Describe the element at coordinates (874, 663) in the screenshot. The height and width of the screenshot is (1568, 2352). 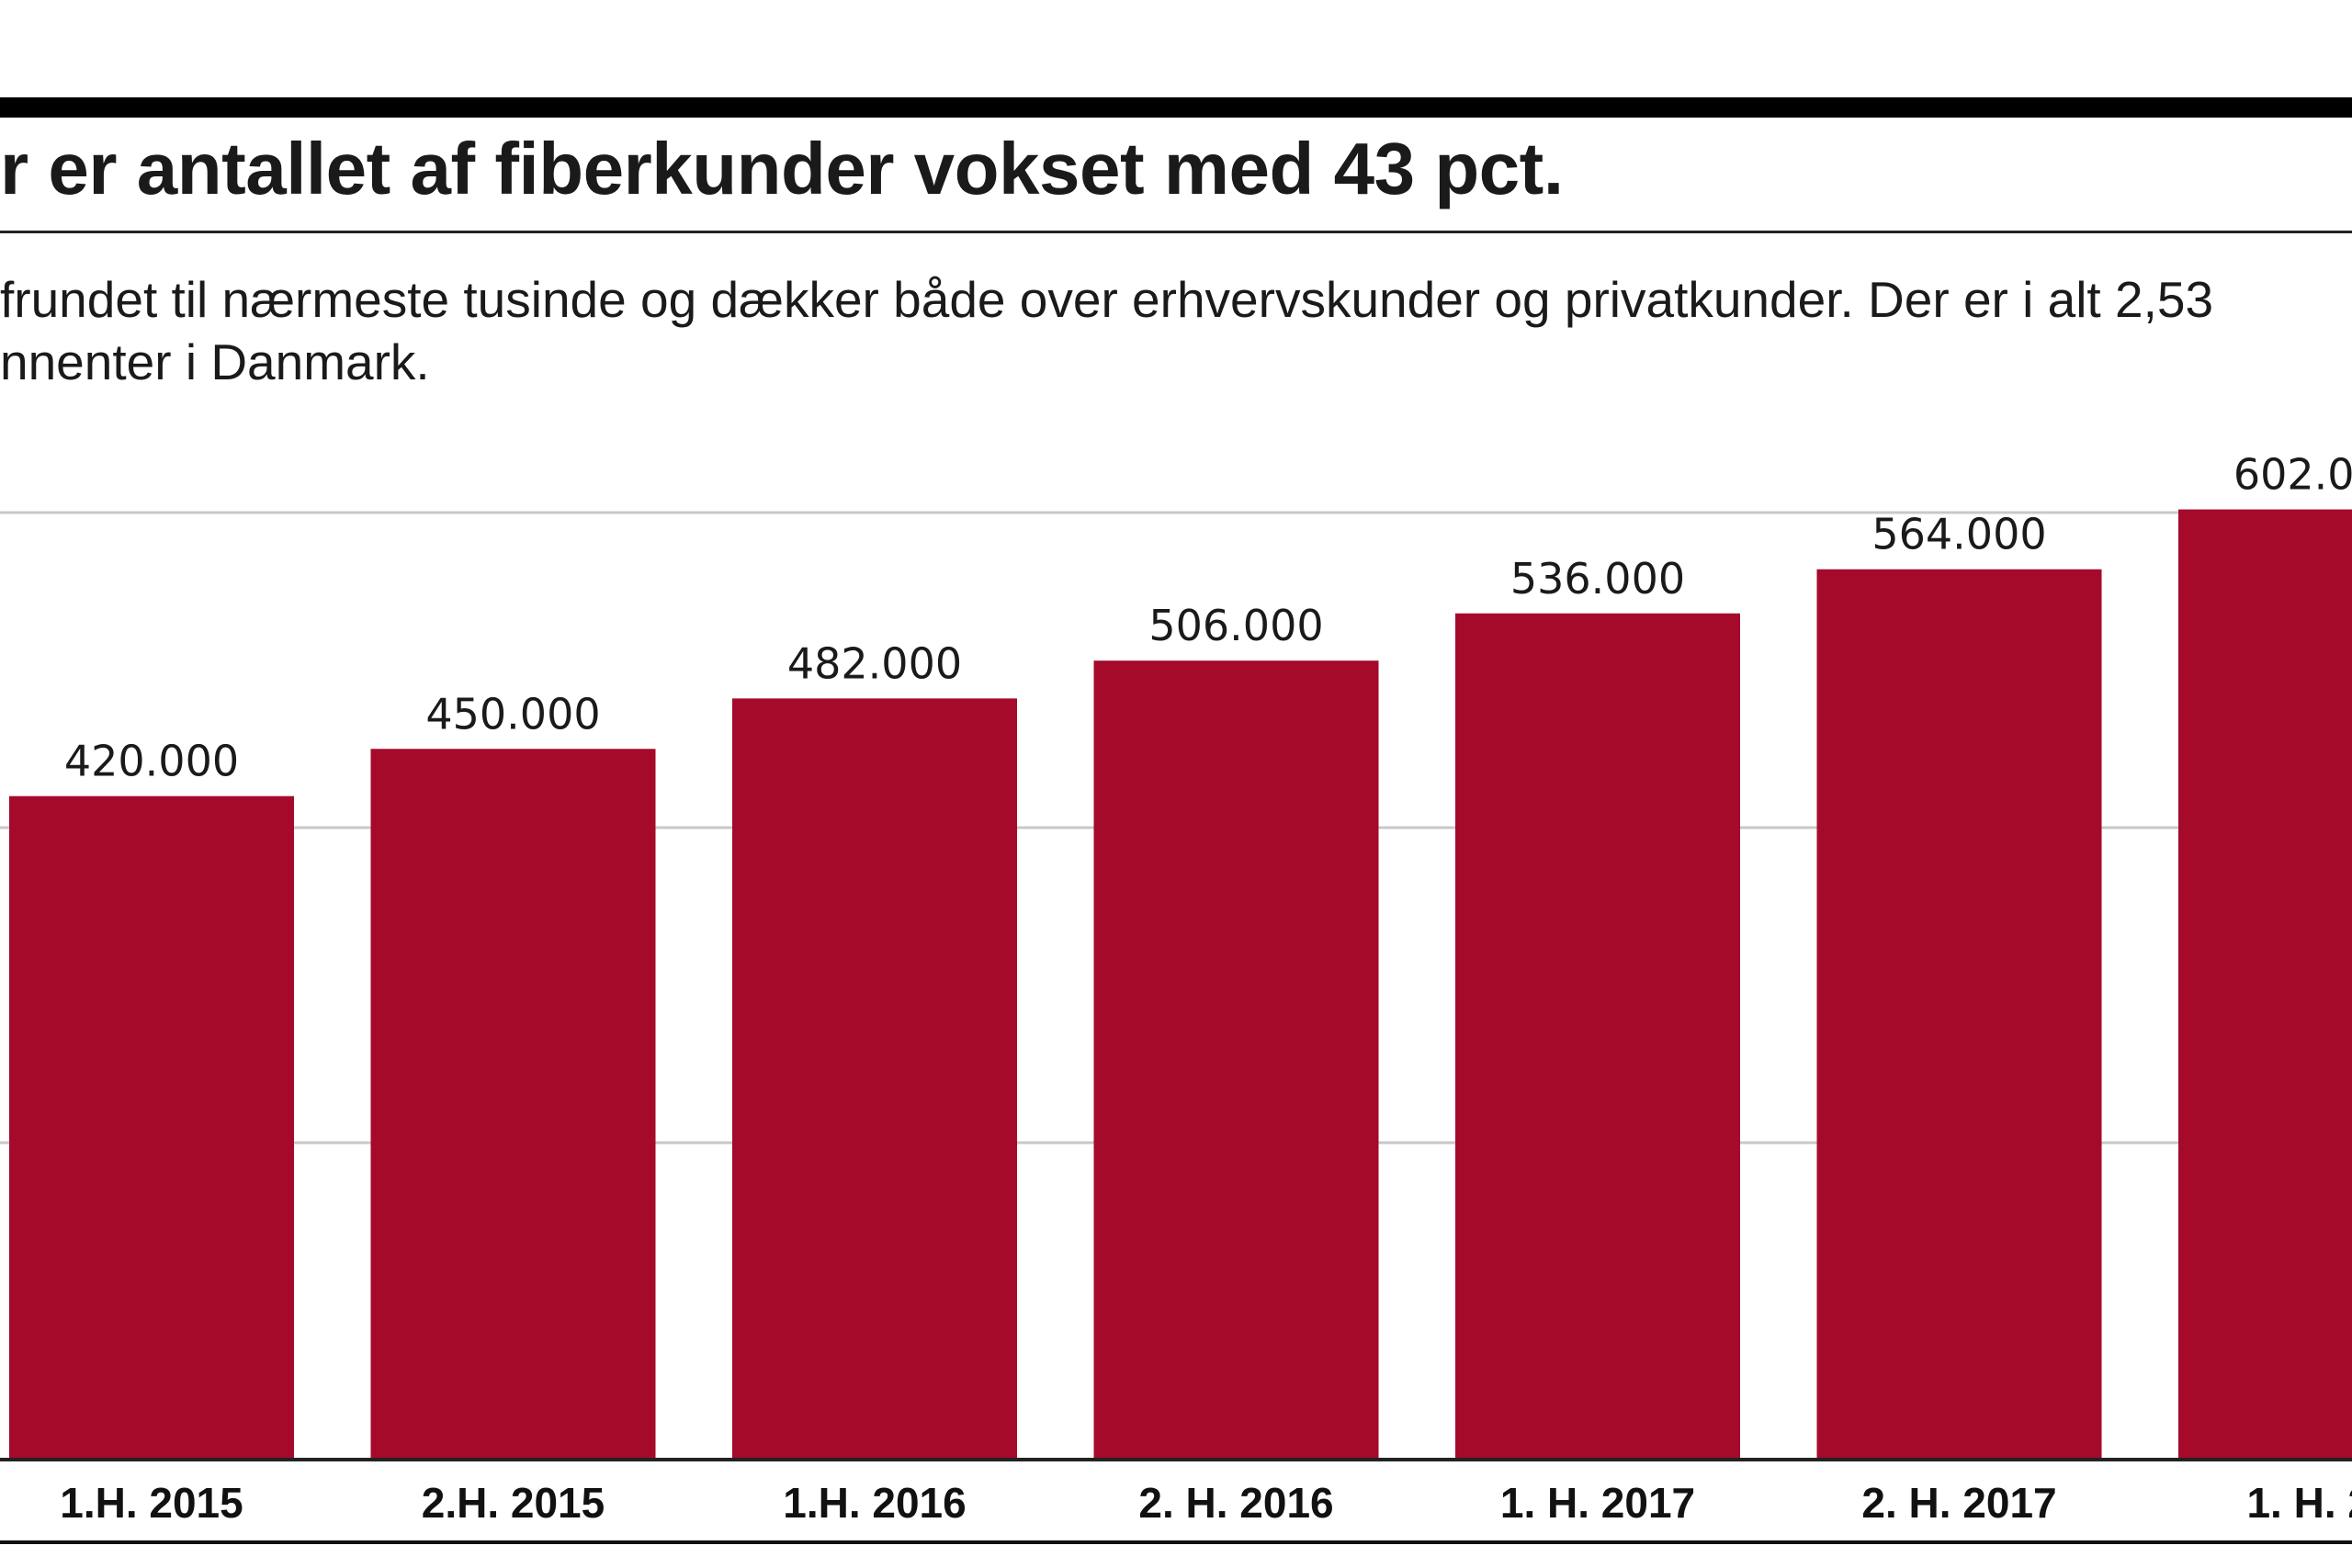
I see `data-label: 482.000` at that location.